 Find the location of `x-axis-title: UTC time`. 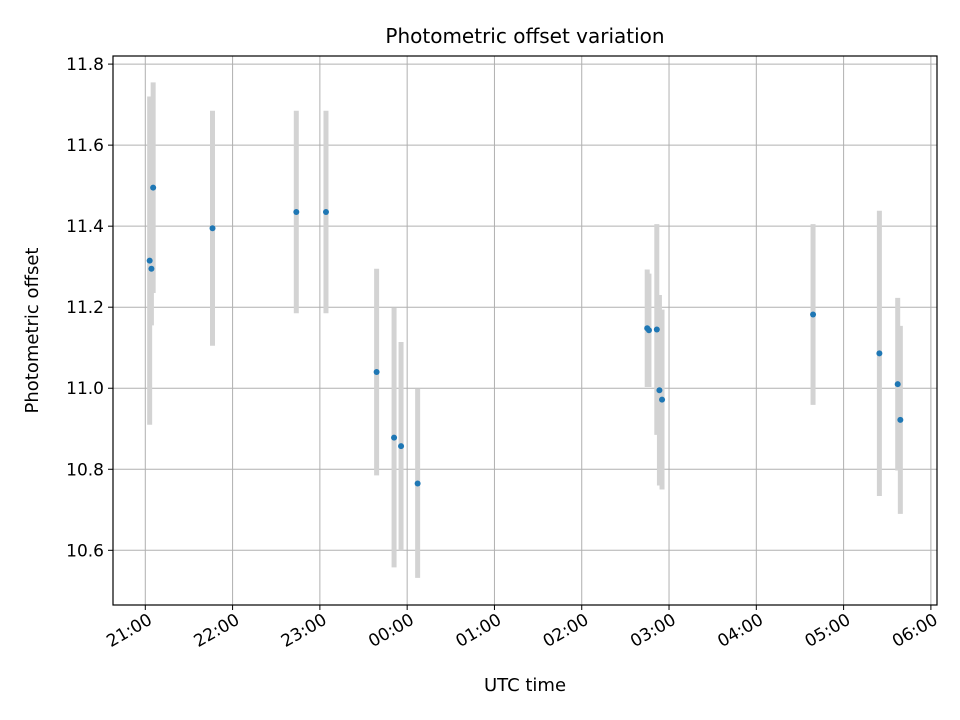

x-axis-title: UTC time is located at coordinates (525, 685).